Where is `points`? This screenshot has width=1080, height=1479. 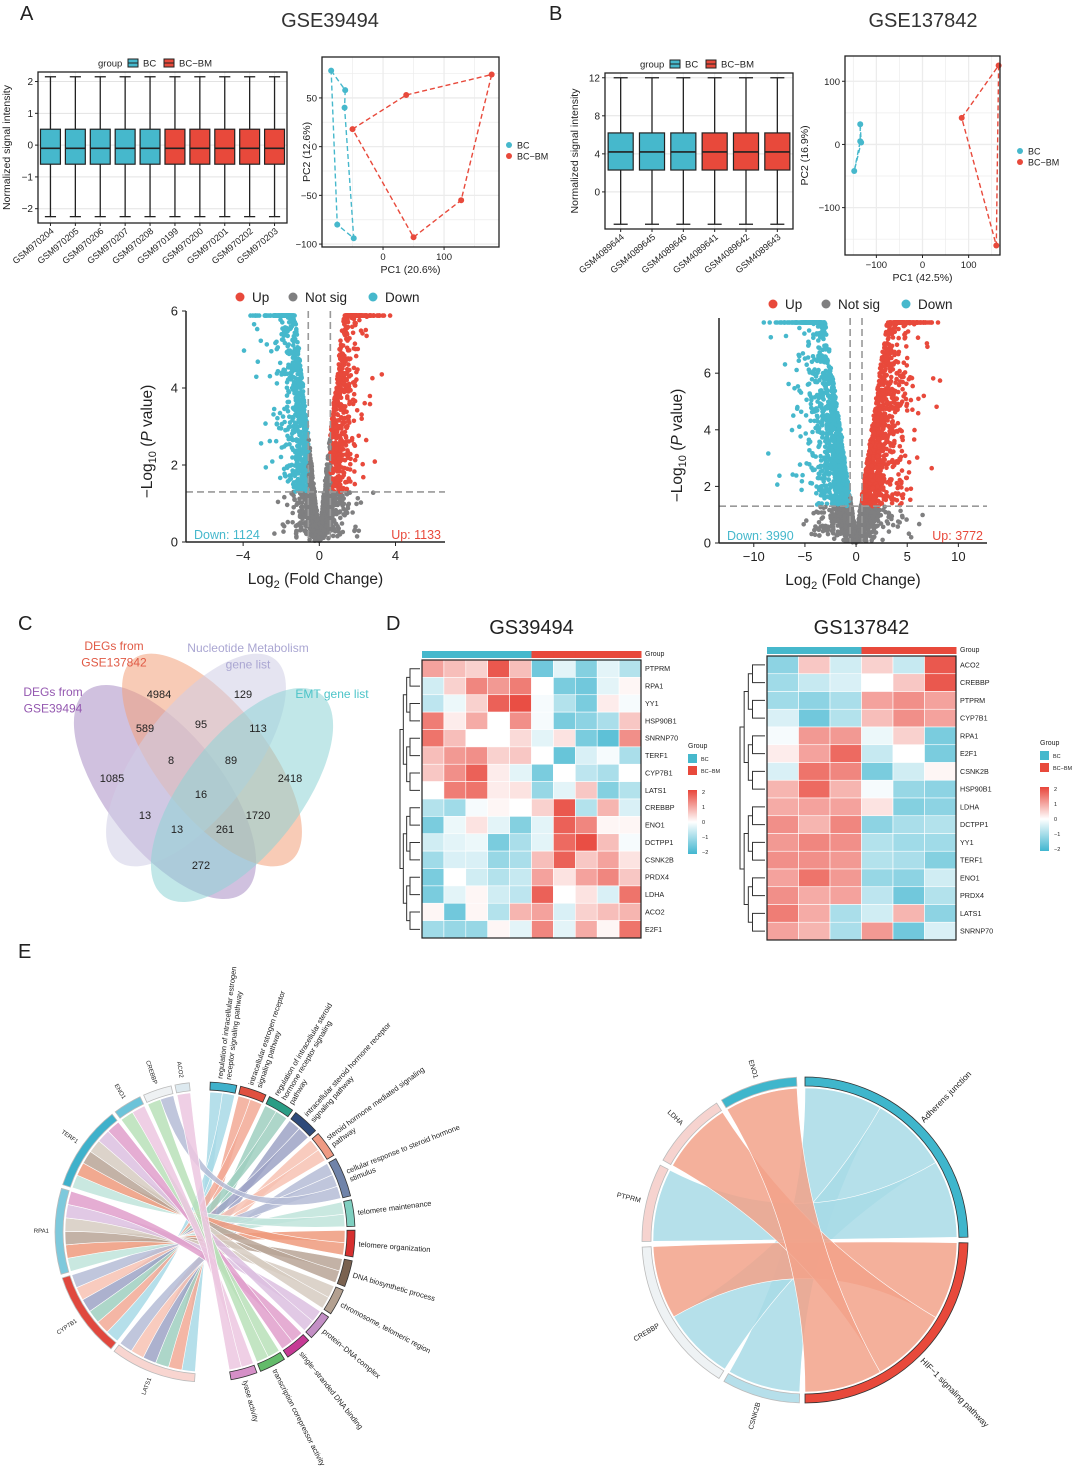 points is located at coordinates (317, 428).